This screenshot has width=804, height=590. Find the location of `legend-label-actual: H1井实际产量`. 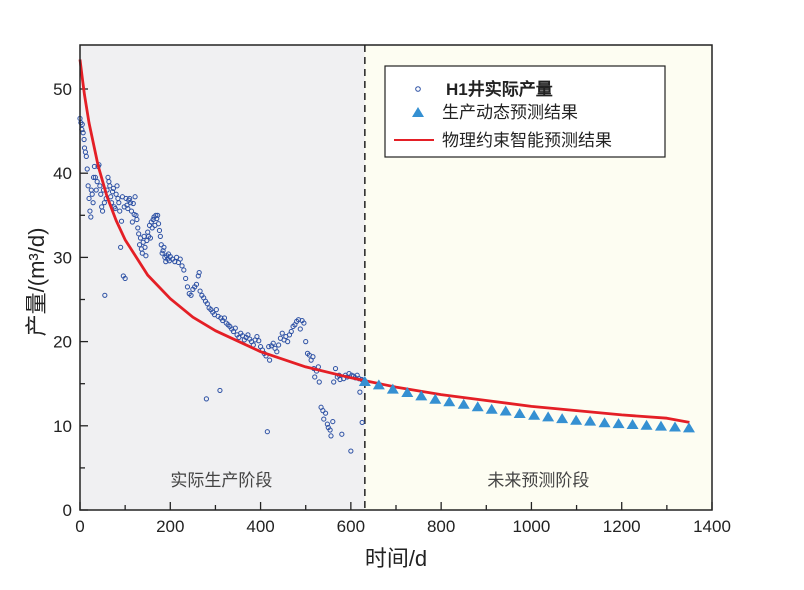

legend-label-actual: H1井实际产量 is located at coordinates (499, 89).